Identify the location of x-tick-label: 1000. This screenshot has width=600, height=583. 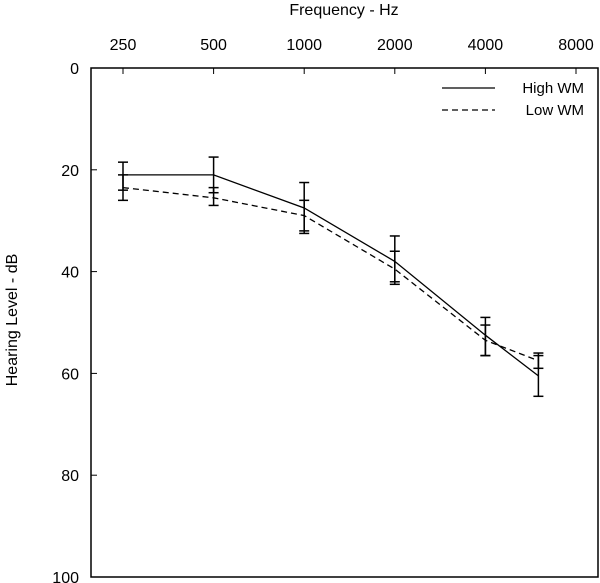
(304, 45).